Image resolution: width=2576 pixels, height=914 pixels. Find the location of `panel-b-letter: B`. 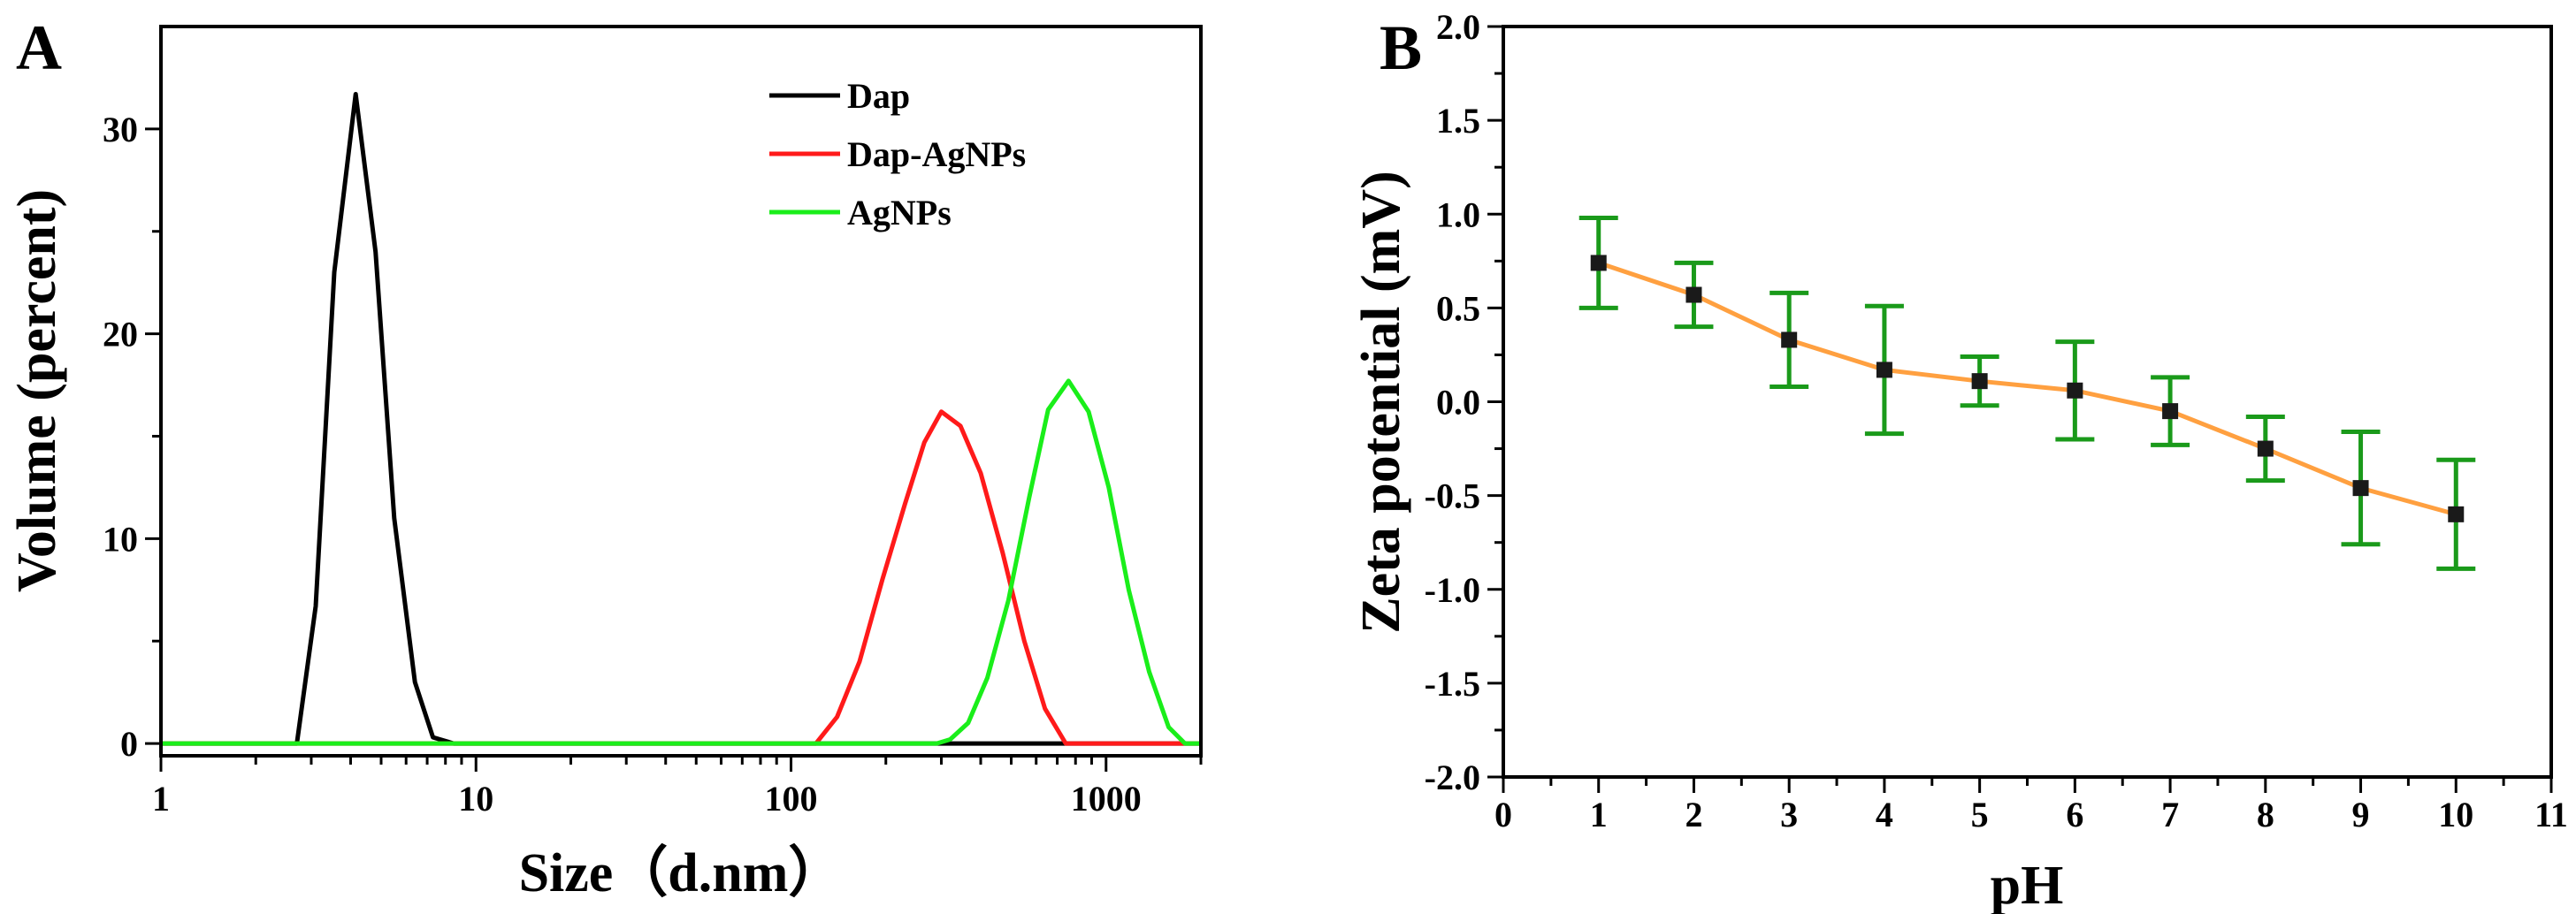

panel-b-letter: B is located at coordinates (1401, 47).